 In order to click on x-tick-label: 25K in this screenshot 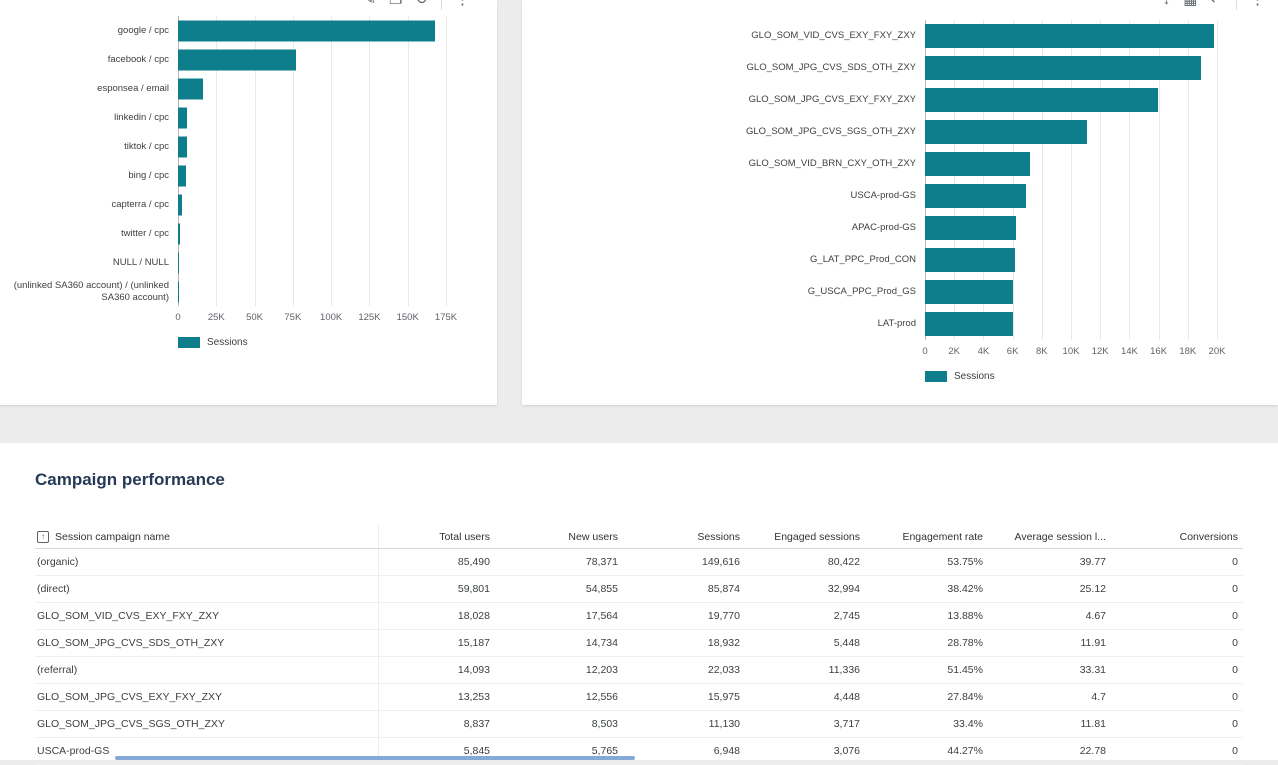, I will do `click(216, 317)`.